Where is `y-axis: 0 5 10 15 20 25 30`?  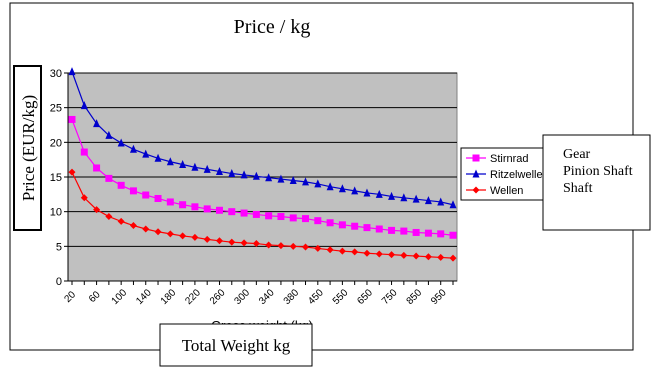
y-axis: 0 5 10 15 20 25 30 is located at coordinates (59, 178).